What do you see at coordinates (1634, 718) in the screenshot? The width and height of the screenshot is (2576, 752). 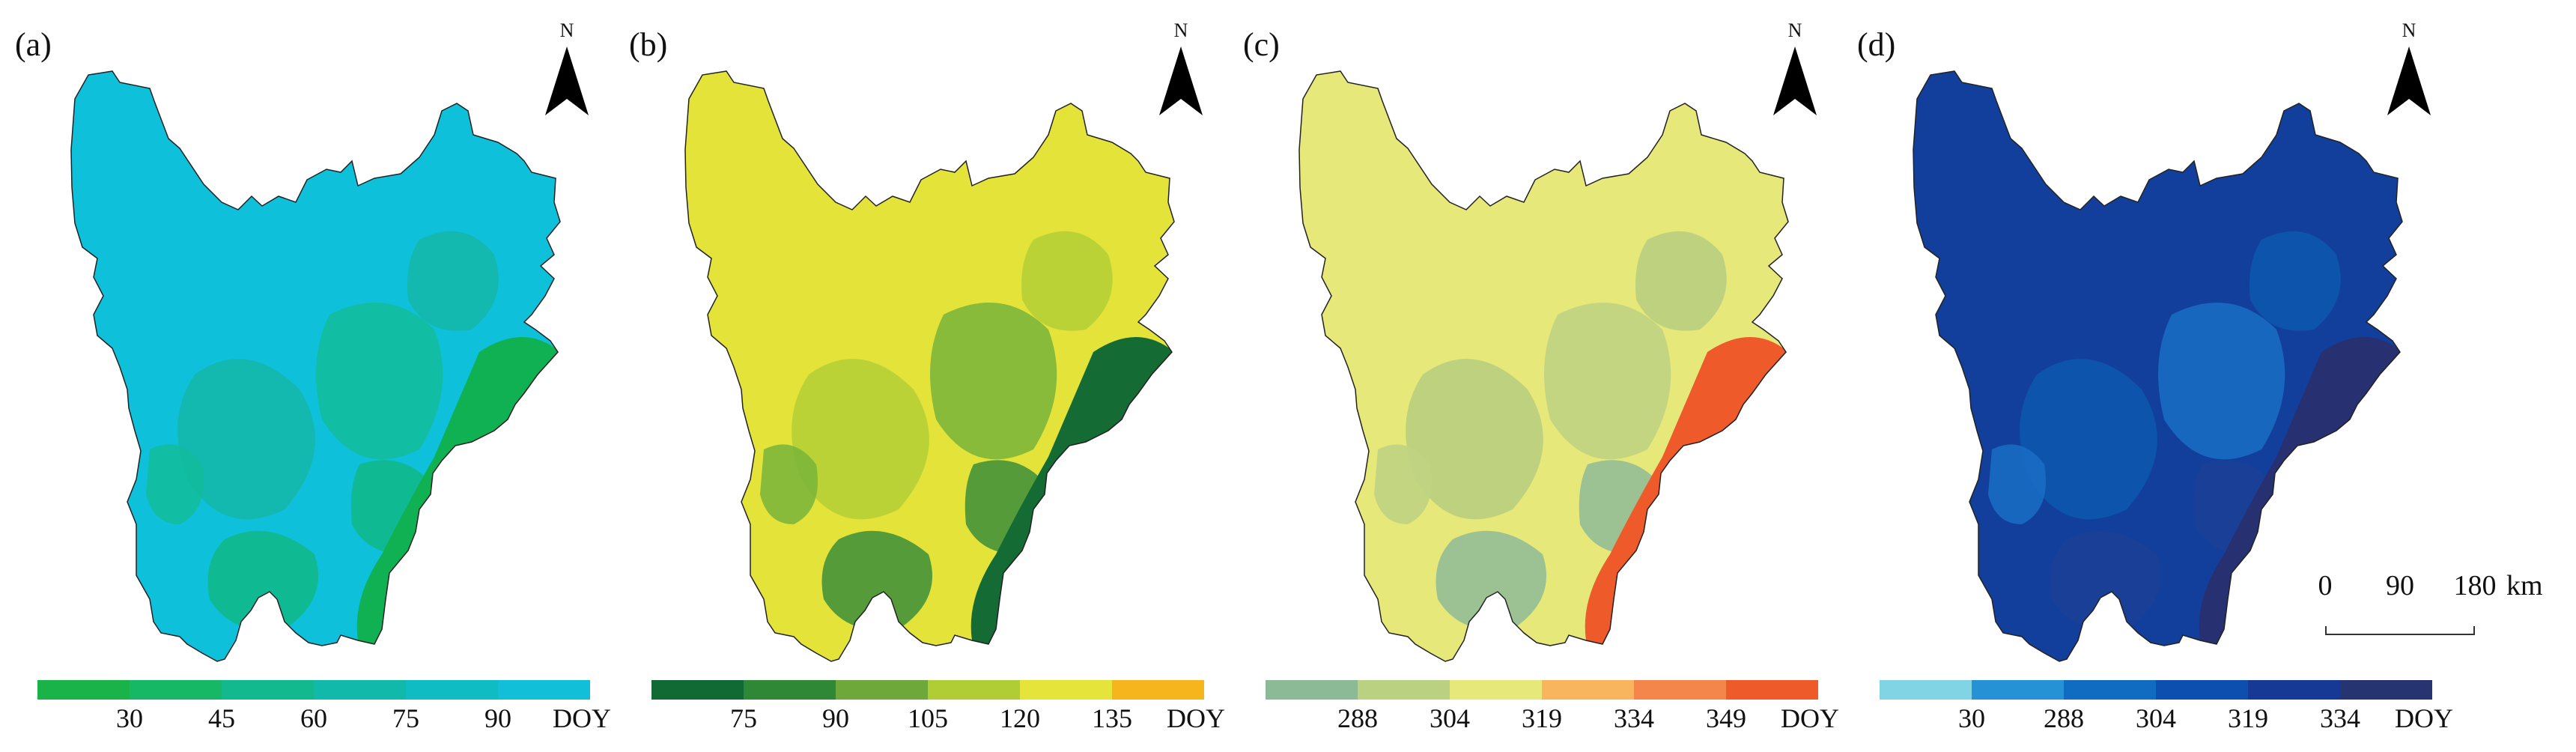 I see `legend-tick-label: 334` at bounding box center [1634, 718].